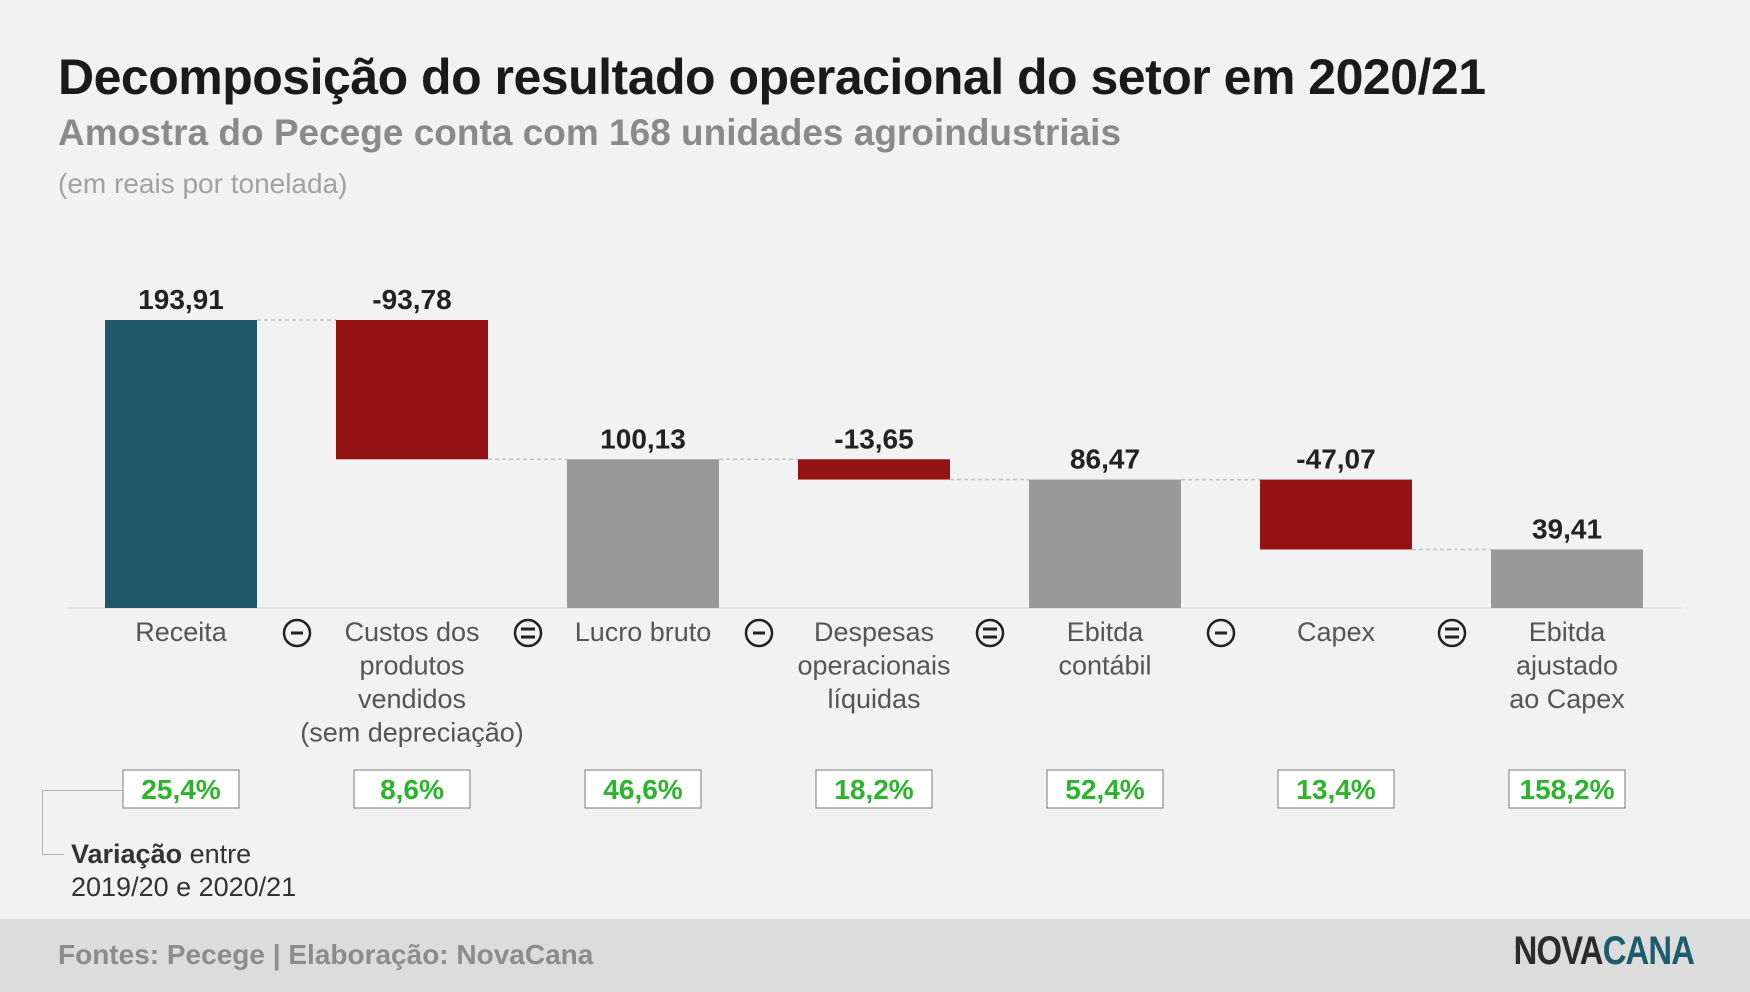  I want to click on category-label-6-0: Ebitda, so click(1568, 632).